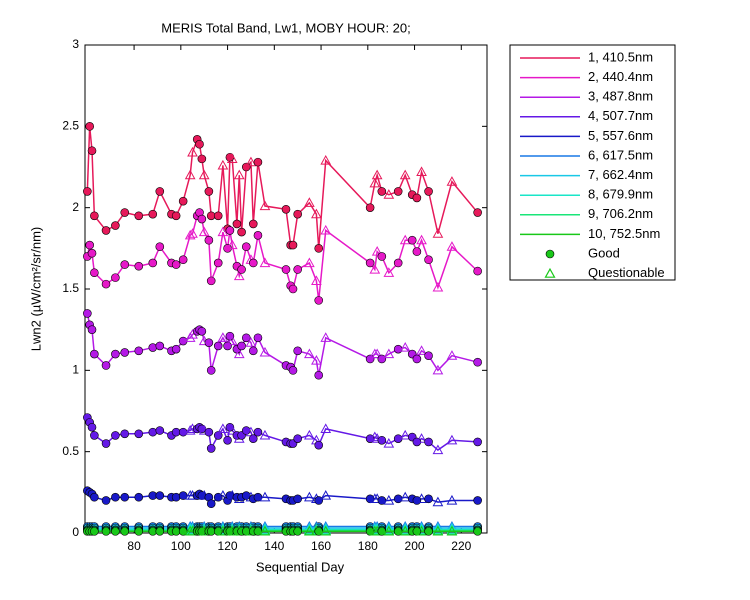  What do you see at coordinates (228, 546) in the screenshot?
I see `x-tick-label: 120` at bounding box center [228, 546].